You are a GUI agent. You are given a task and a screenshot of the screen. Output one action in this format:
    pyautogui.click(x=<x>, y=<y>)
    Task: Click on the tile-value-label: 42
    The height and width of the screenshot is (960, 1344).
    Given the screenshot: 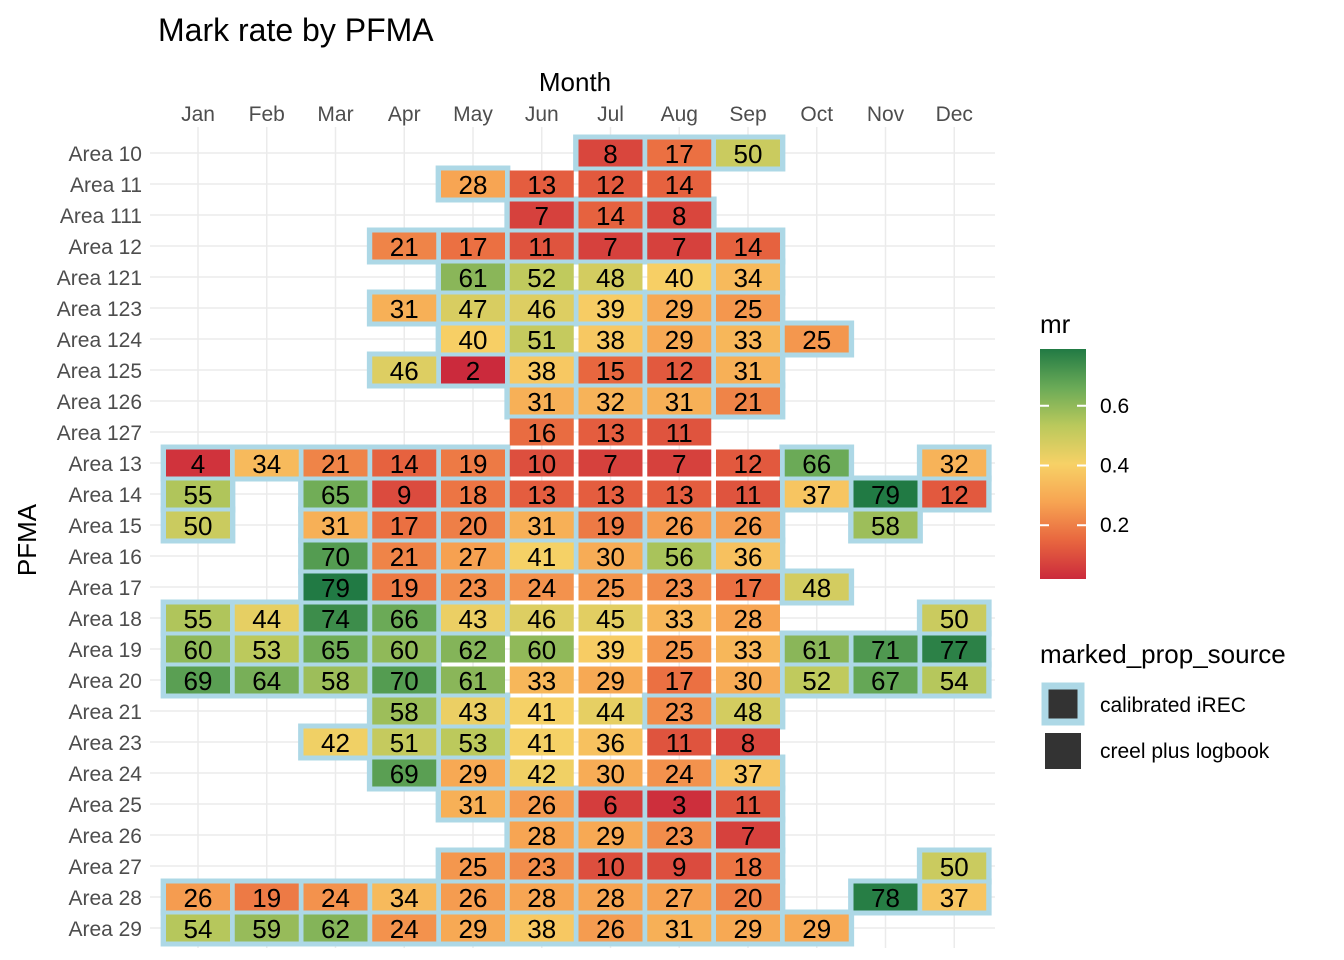 What is the action you would take?
    pyautogui.click(x=541, y=774)
    